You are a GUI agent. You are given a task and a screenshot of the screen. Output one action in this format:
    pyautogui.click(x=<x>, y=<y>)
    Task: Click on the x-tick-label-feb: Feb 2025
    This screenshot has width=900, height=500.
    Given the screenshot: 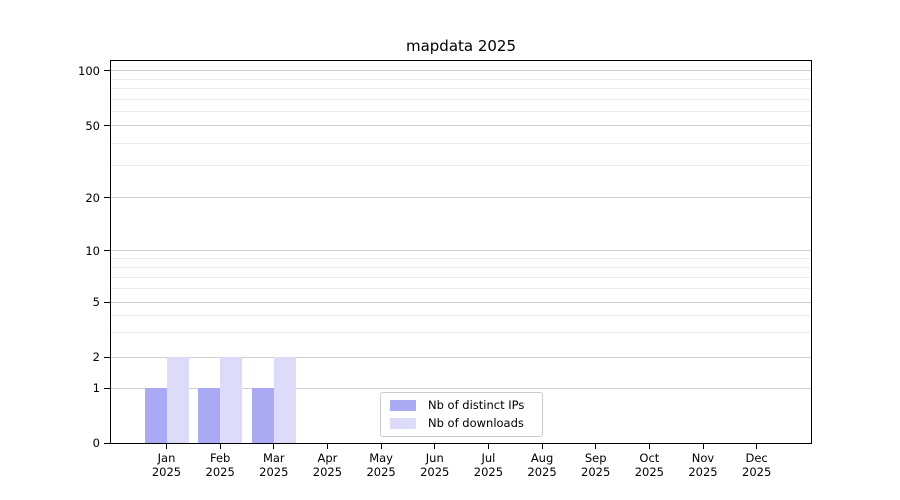 What is the action you would take?
    pyautogui.click(x=220, y=465)
    